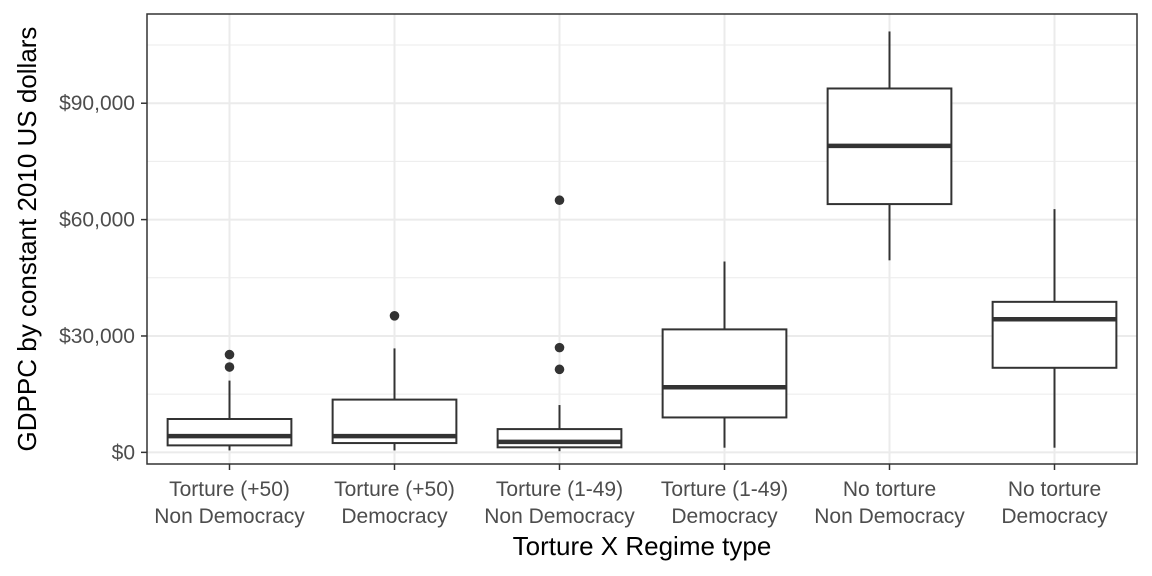  I want to click on y-tick-label: $30,000, so click(97, 336).